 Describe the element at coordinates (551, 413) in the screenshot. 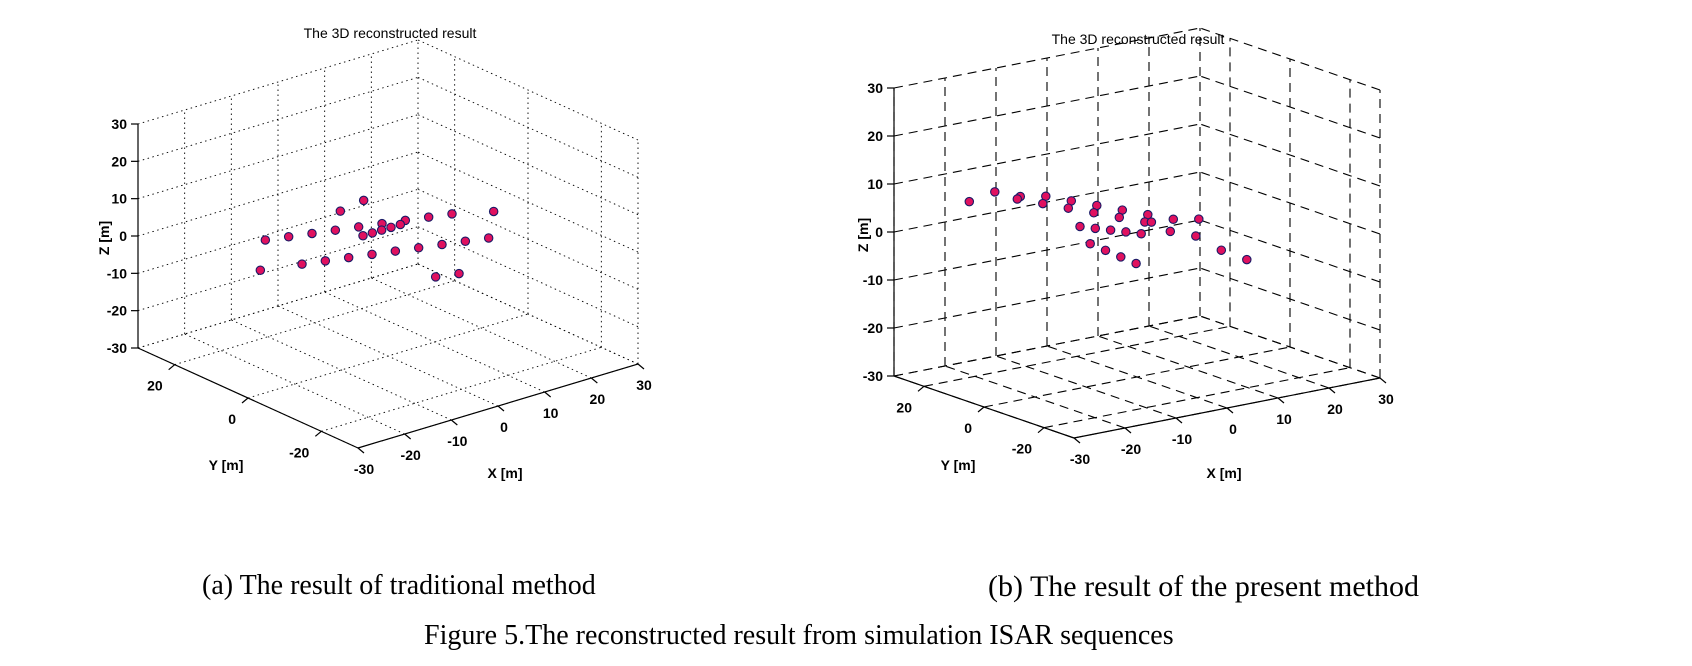

I see `chart-a-x-tick-label: 10` at that location.